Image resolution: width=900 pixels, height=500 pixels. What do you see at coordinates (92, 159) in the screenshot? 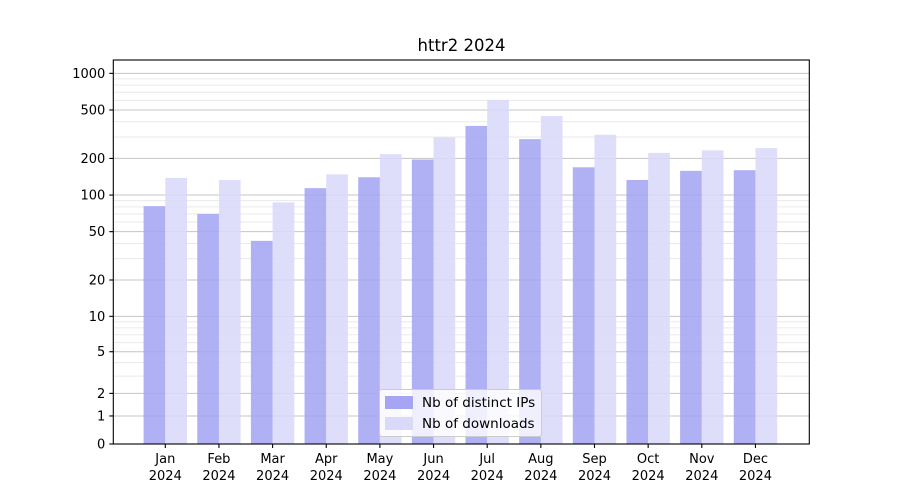
I see `y-tick-label: 200` at bounding box center [92, 159].